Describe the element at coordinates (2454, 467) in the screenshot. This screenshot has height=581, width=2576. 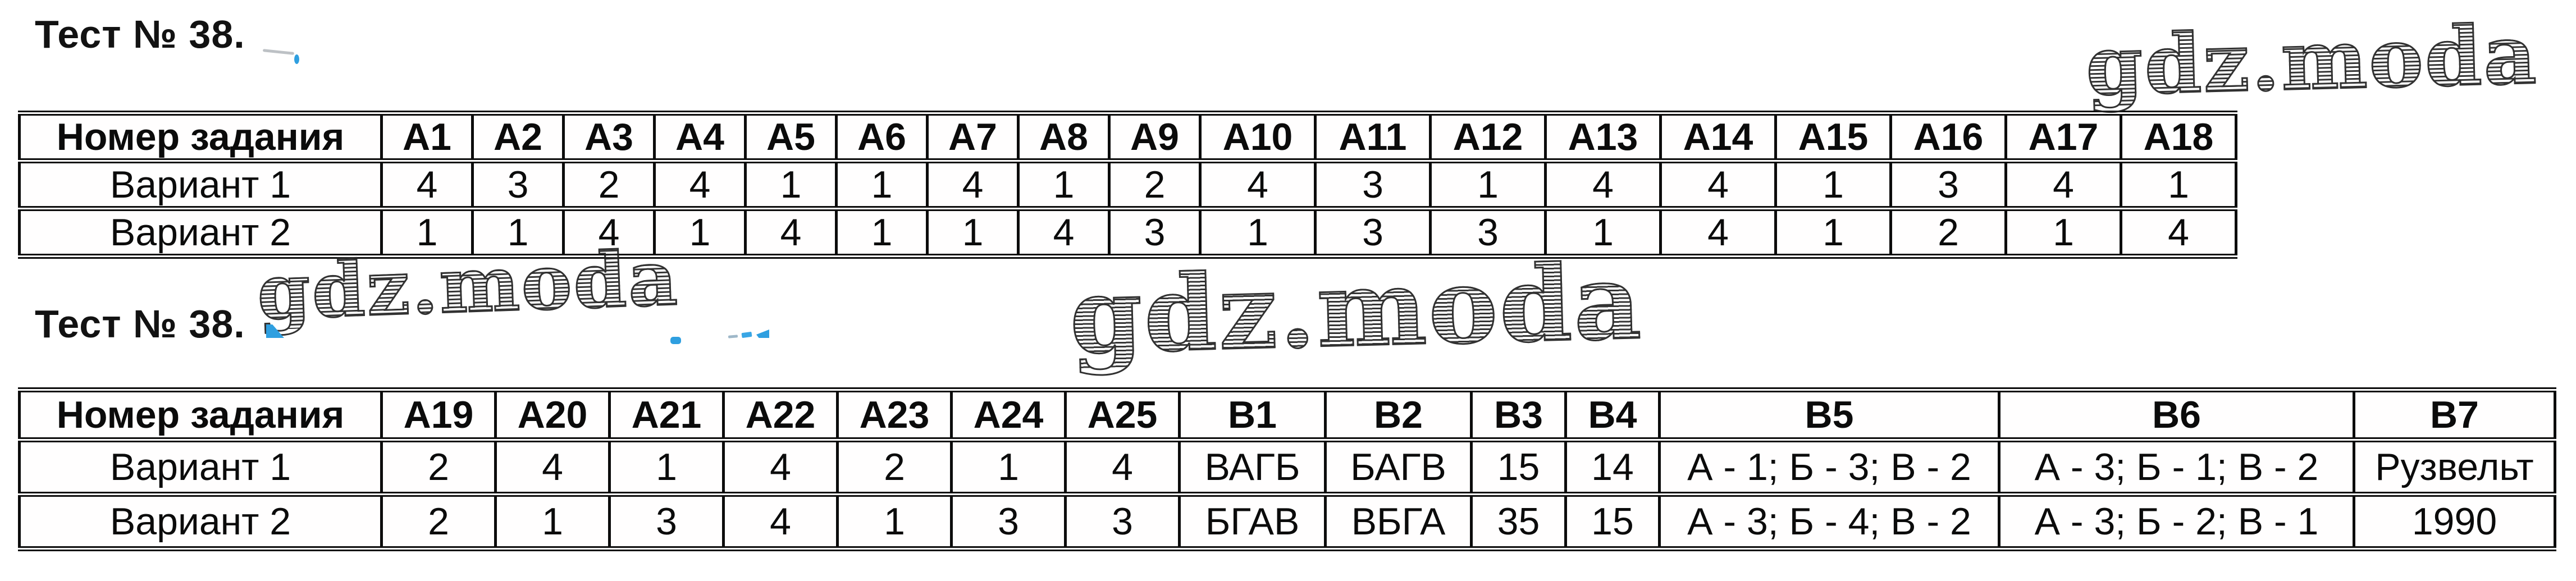
I see `answer-cell: Рузвельт` at that location.